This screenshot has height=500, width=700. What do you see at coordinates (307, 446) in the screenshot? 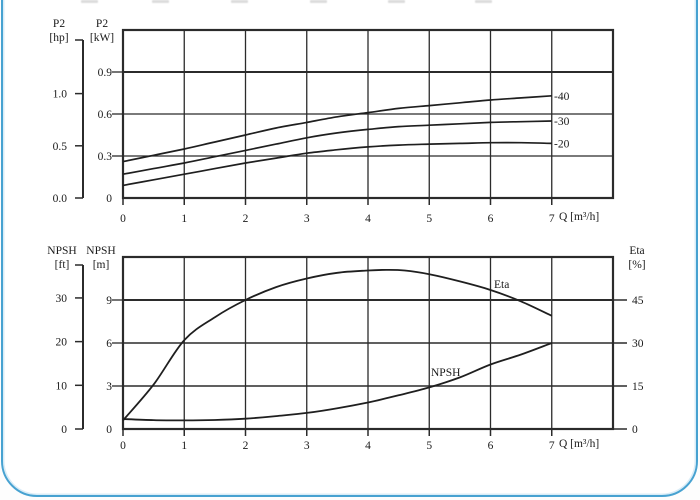
I see `bottom-x-tick-label: 3` at bounding box center [307, 446].